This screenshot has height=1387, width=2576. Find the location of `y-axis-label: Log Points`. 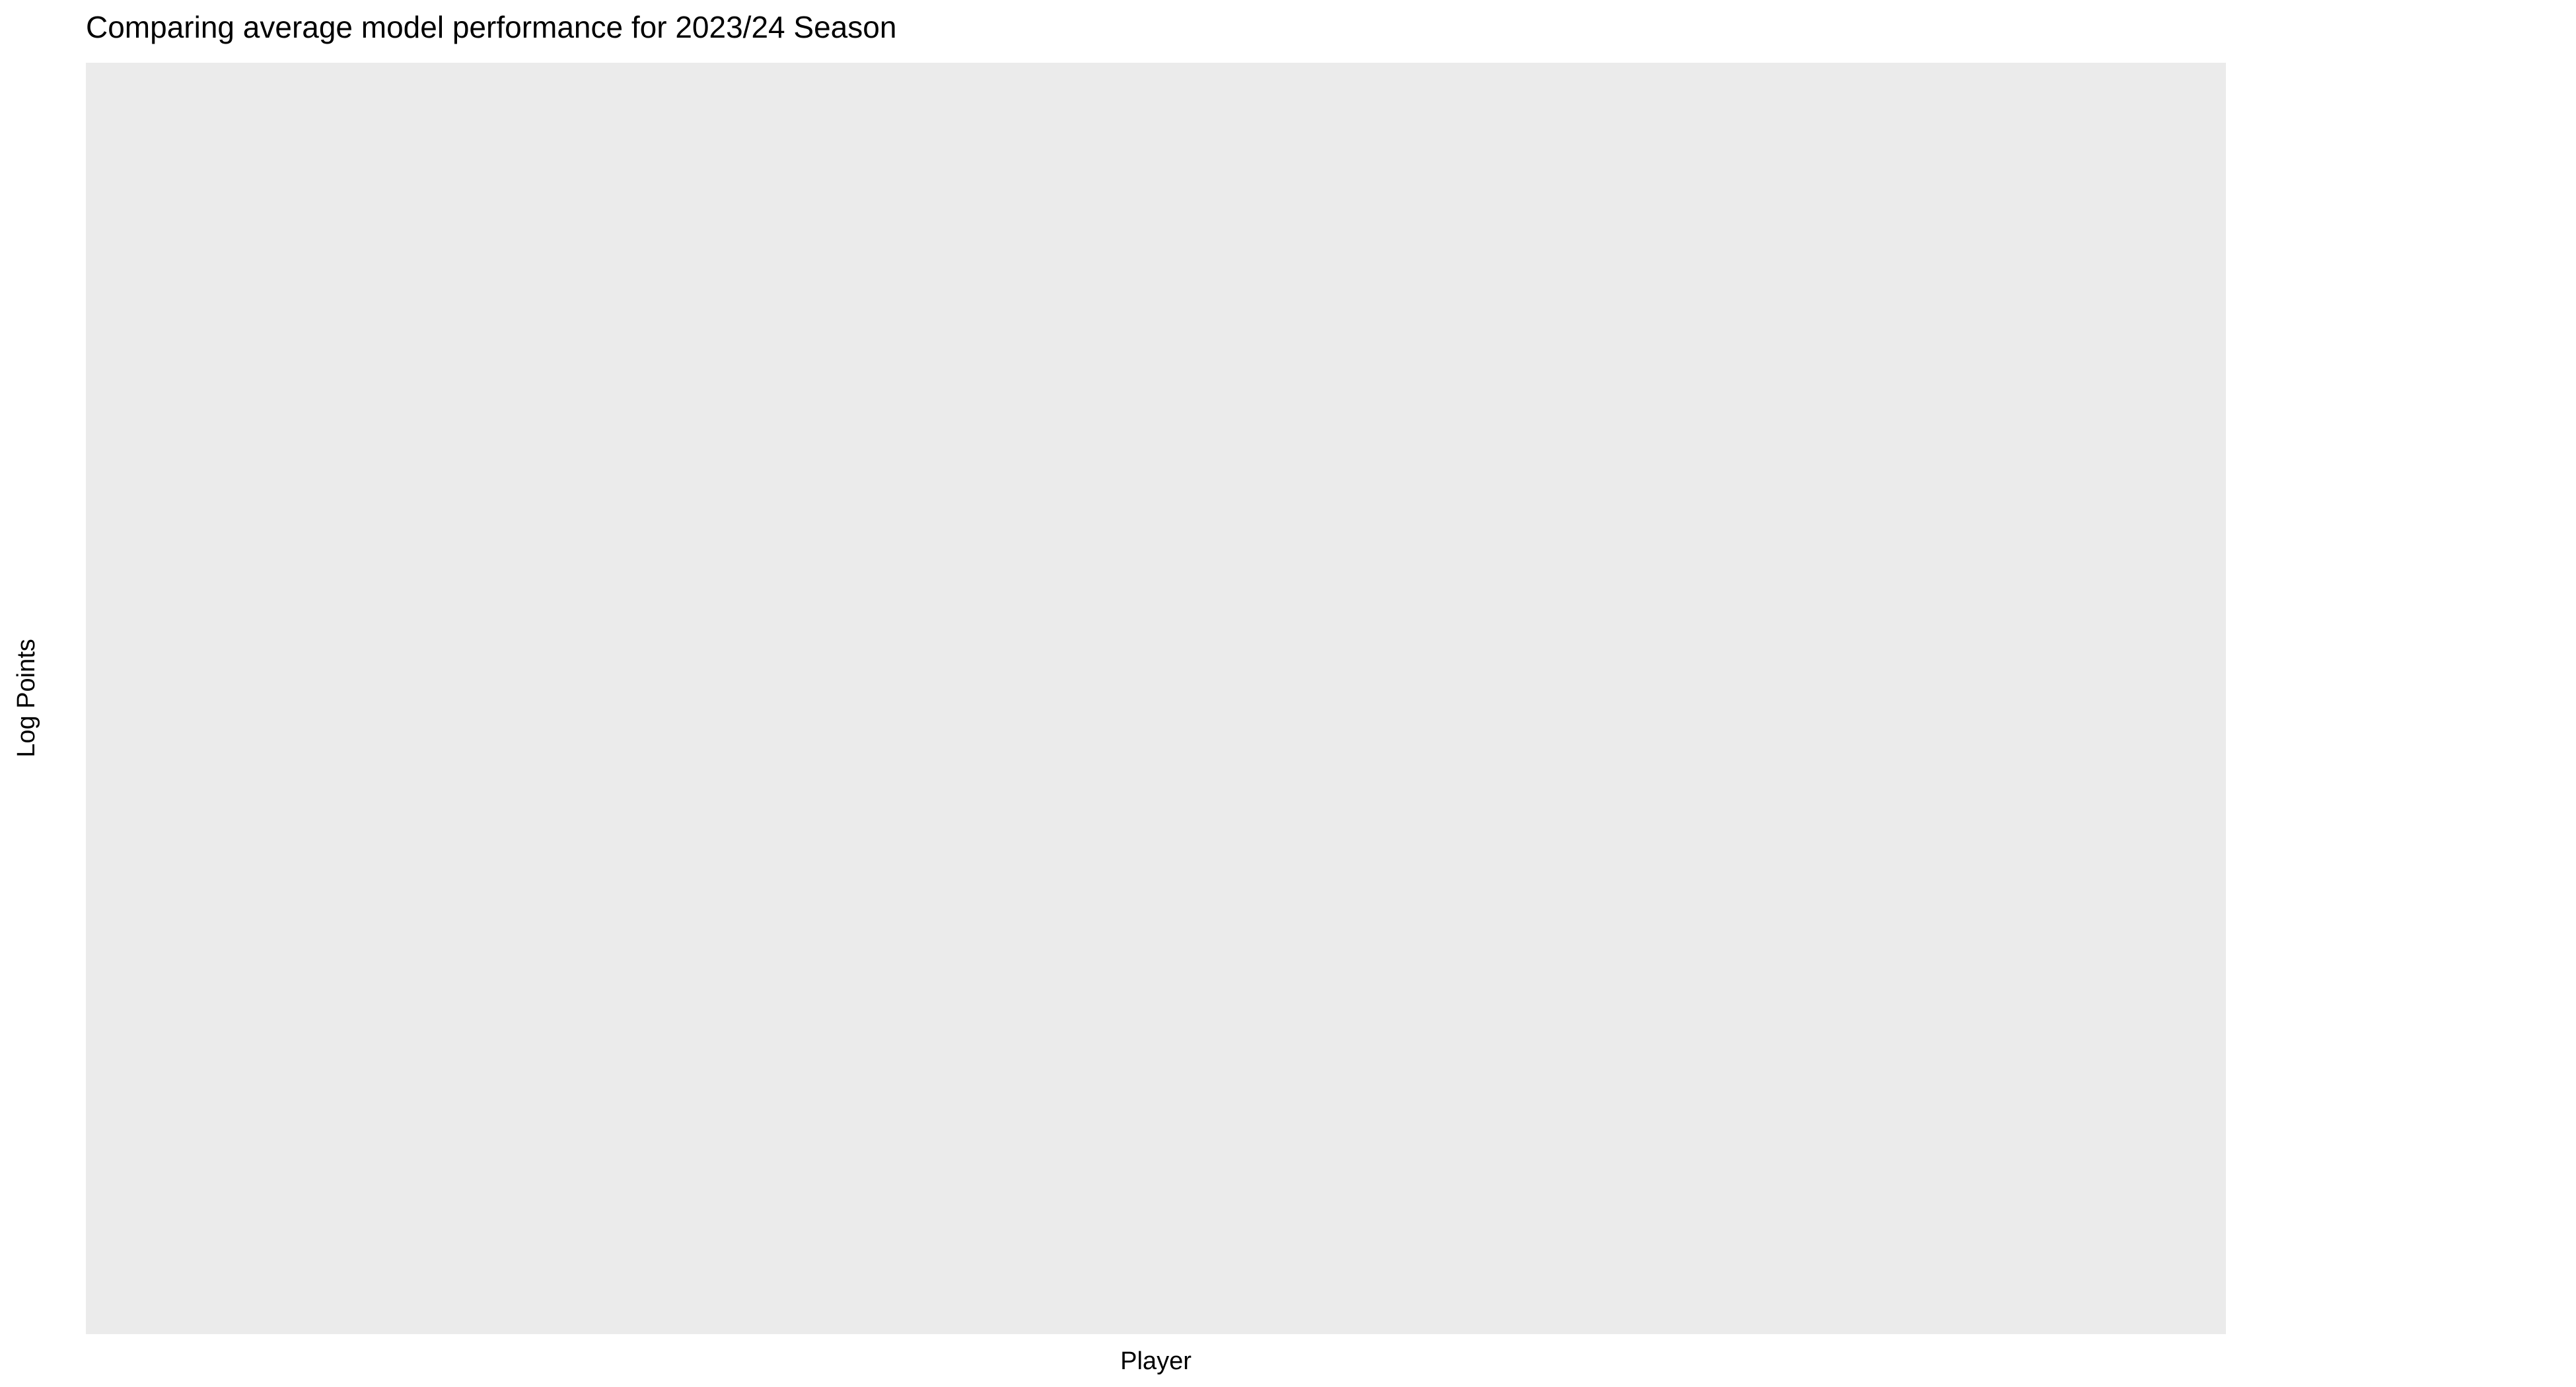

y-axis-label: Log Points is located at coordinates (27, 698).